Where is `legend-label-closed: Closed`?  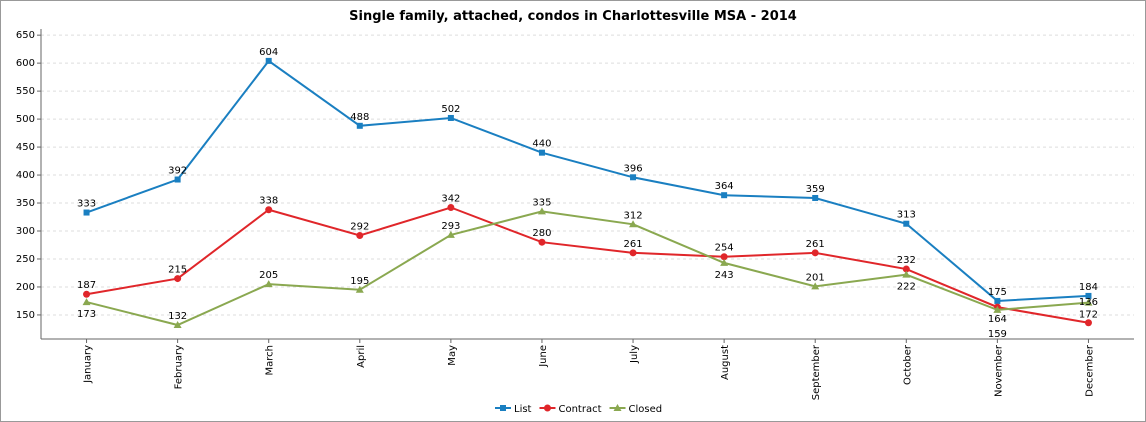
legend-label-closed: Closed is located at coordinates (646, 409).